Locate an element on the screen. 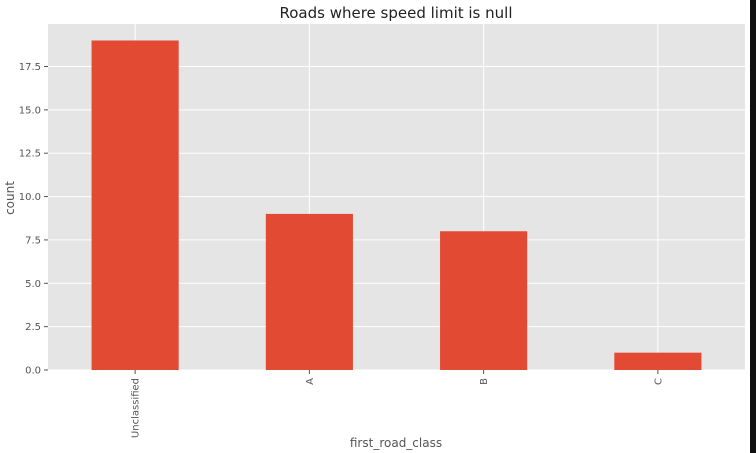 The image size is (756, 453). x-tick-label: A is located at coordinates (310, 381).